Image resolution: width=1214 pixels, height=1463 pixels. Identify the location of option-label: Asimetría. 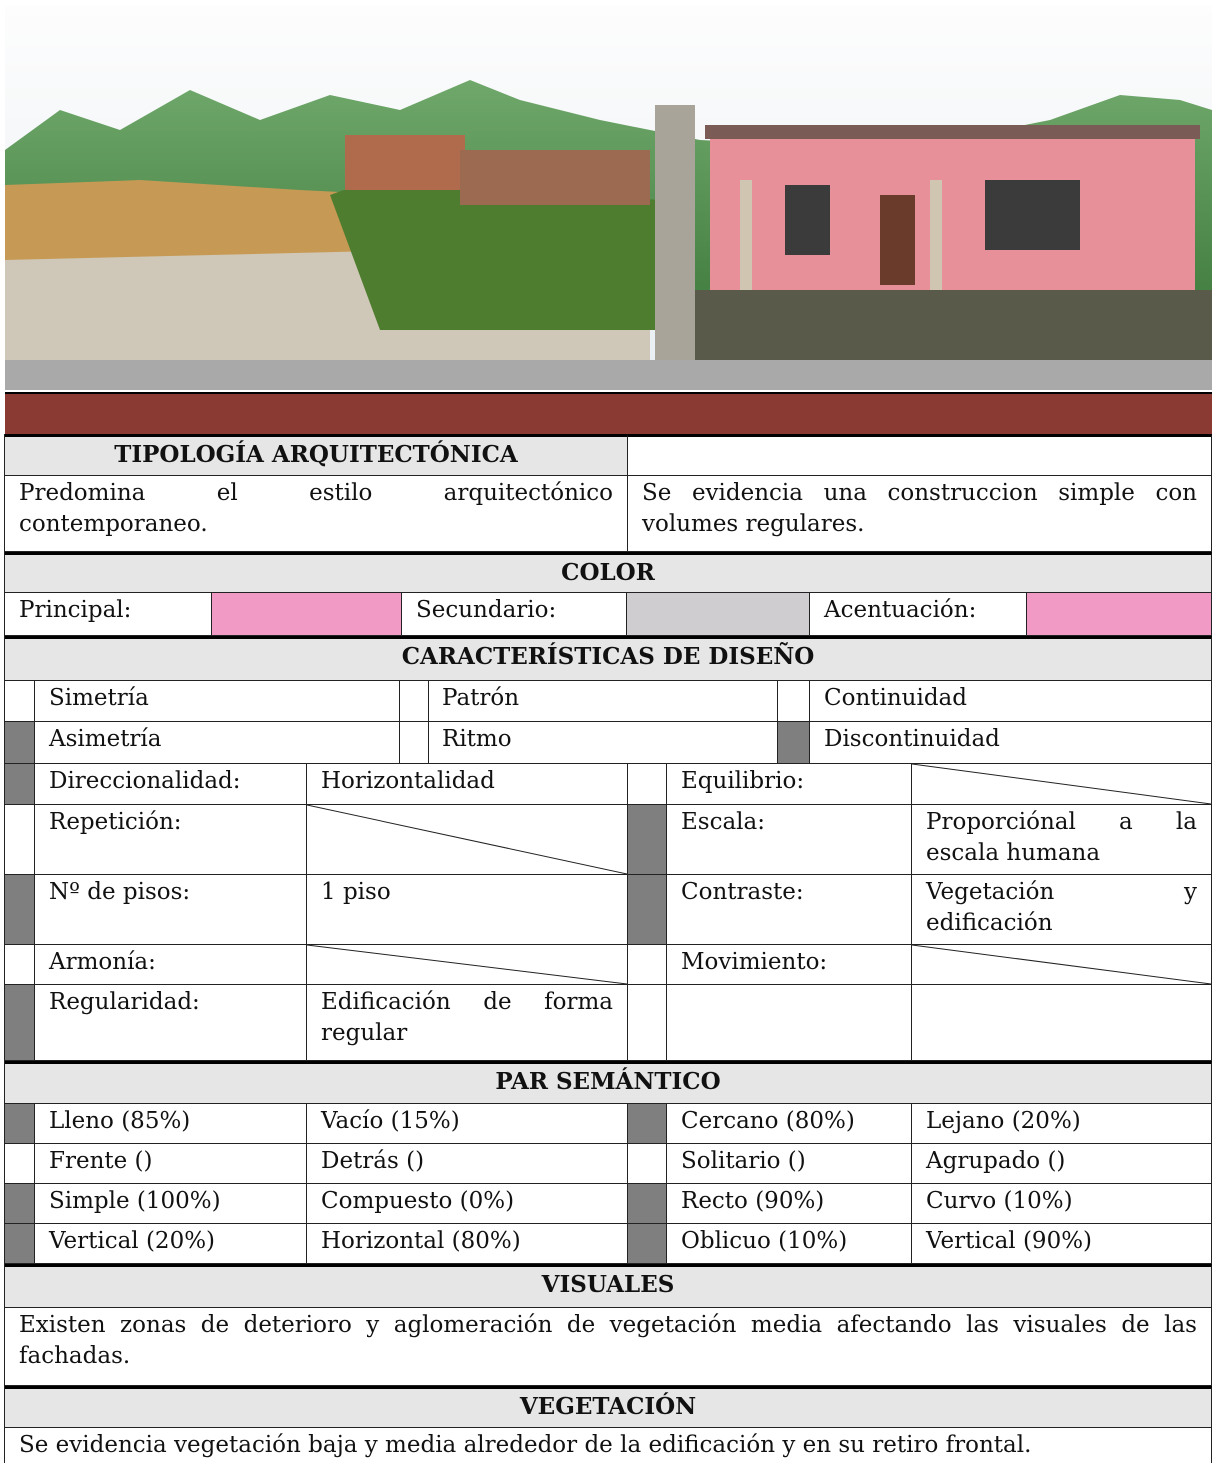
(217, 743).